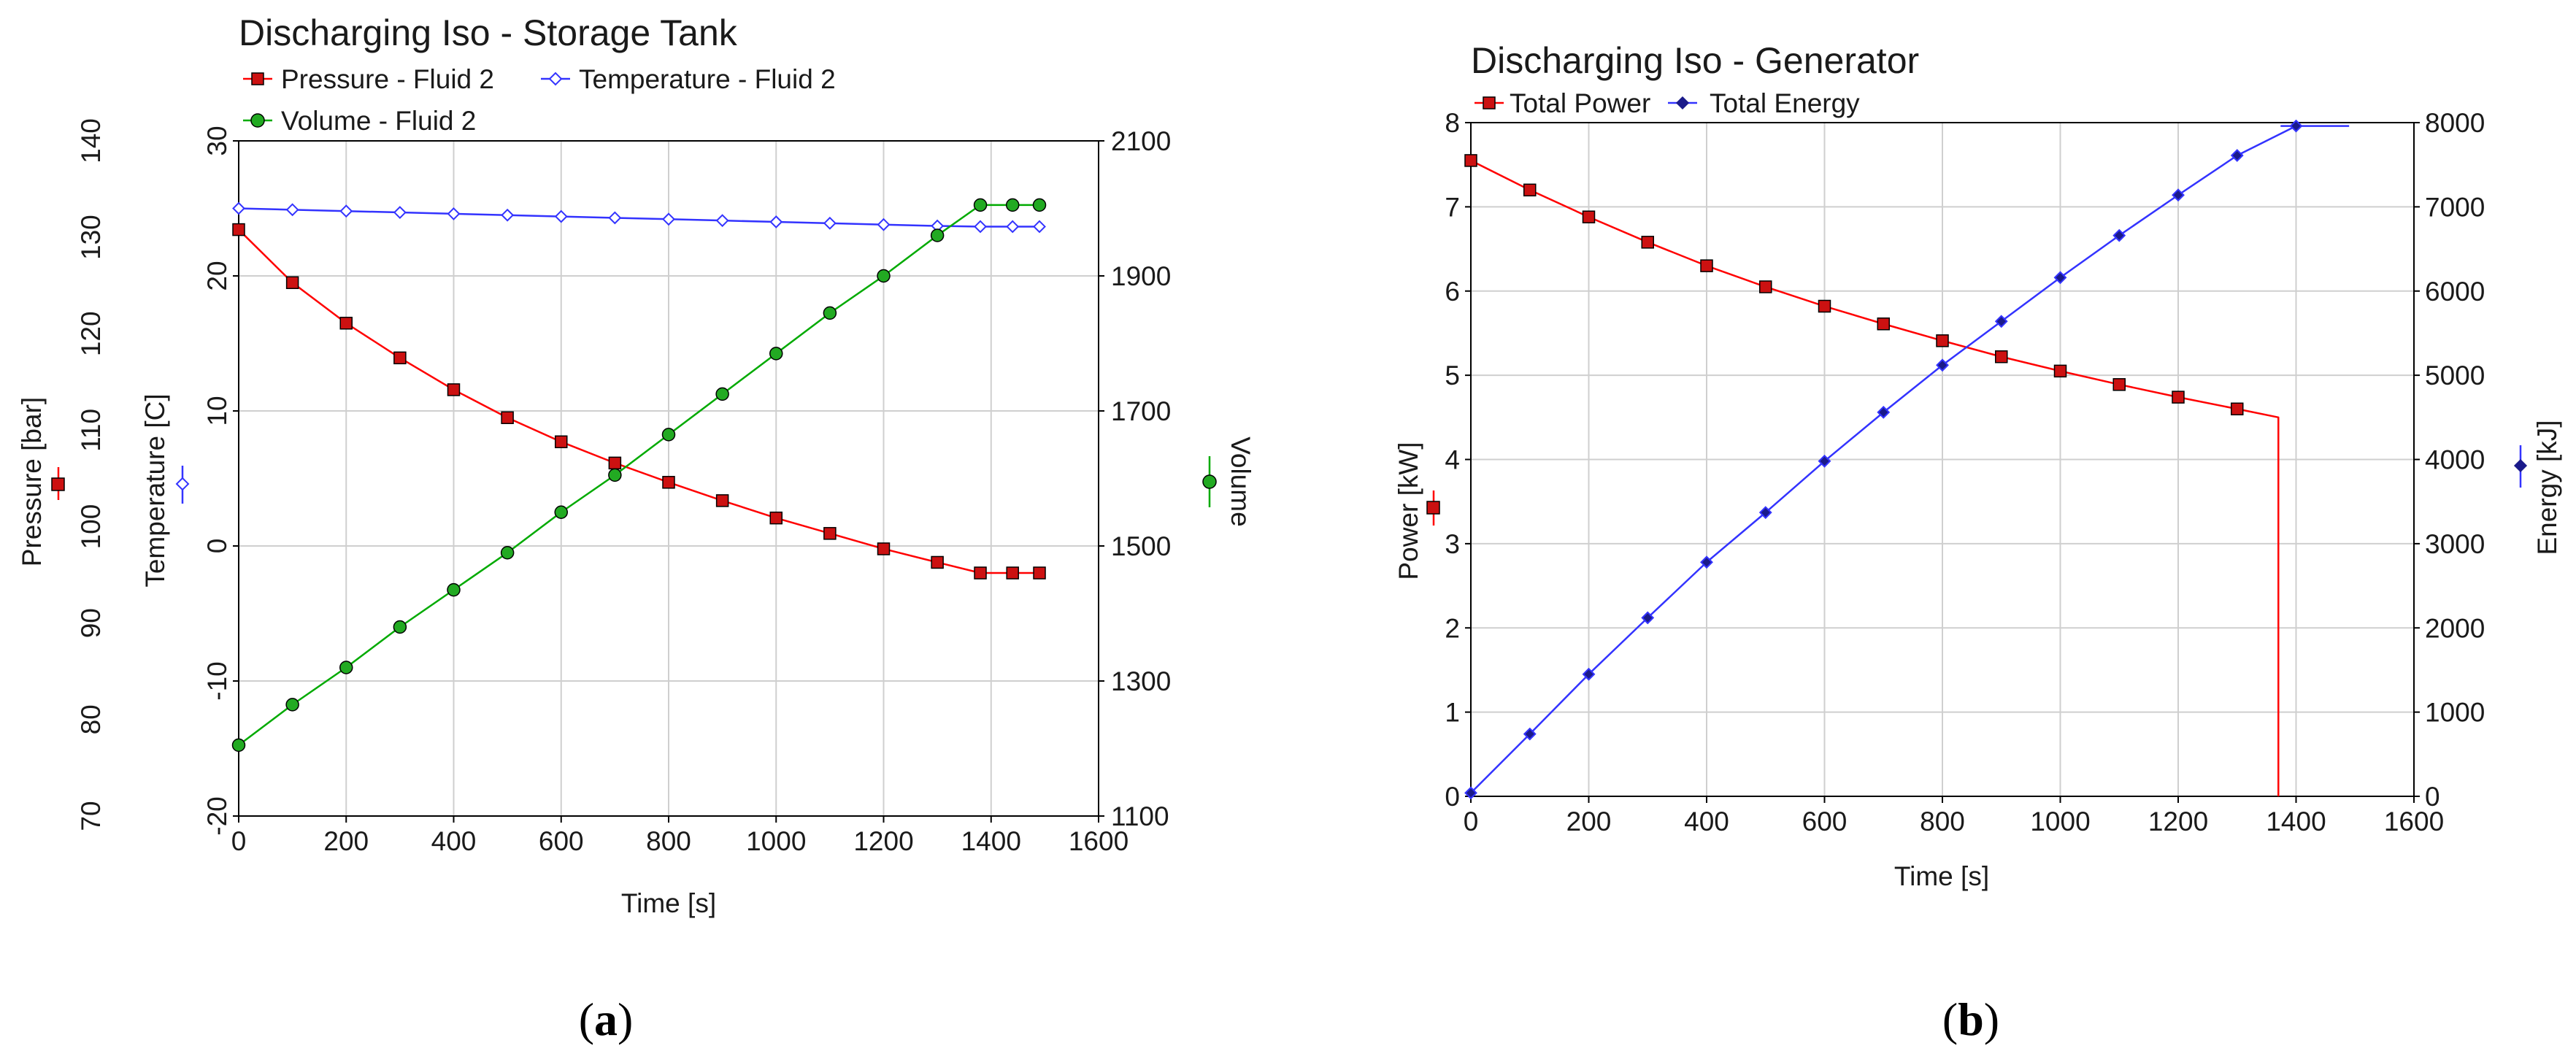 This screenshot has width=2576, height=1062. Describe the element at coordinates (1954, 816) in the screenshot. I see `chart-b-x-ticks: 0 200 400 600 800 1000 1200 1400 1600` at that location.